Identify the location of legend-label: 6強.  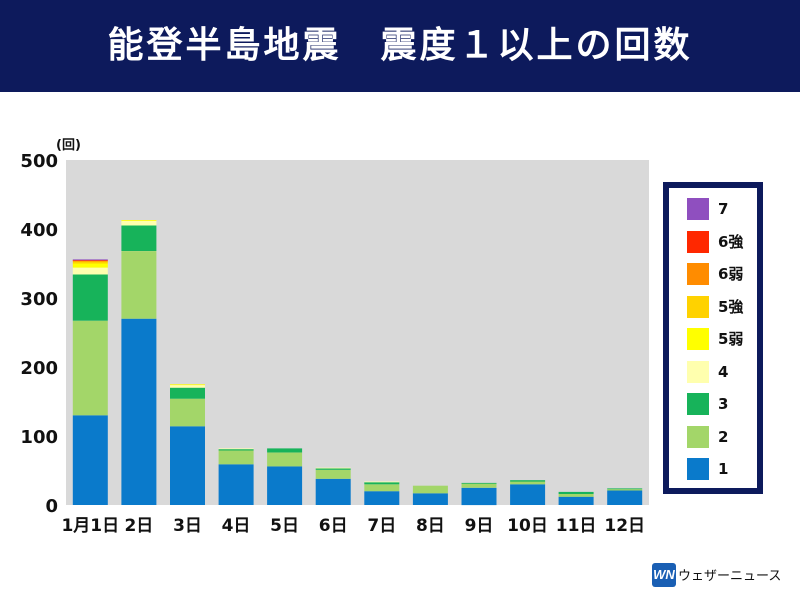
(731, 241).